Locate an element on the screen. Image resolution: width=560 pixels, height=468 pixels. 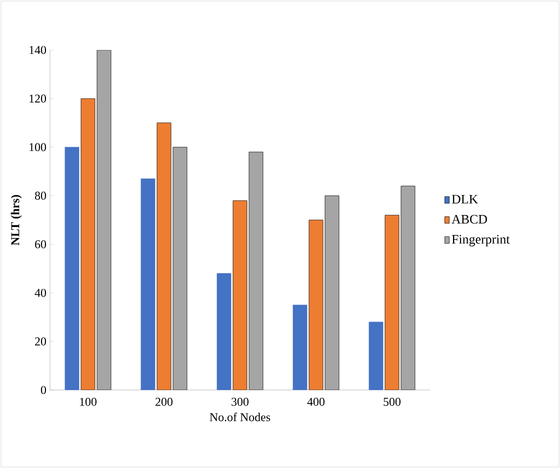
legend-label: Fingerprint is located at coordinates (481, 240).